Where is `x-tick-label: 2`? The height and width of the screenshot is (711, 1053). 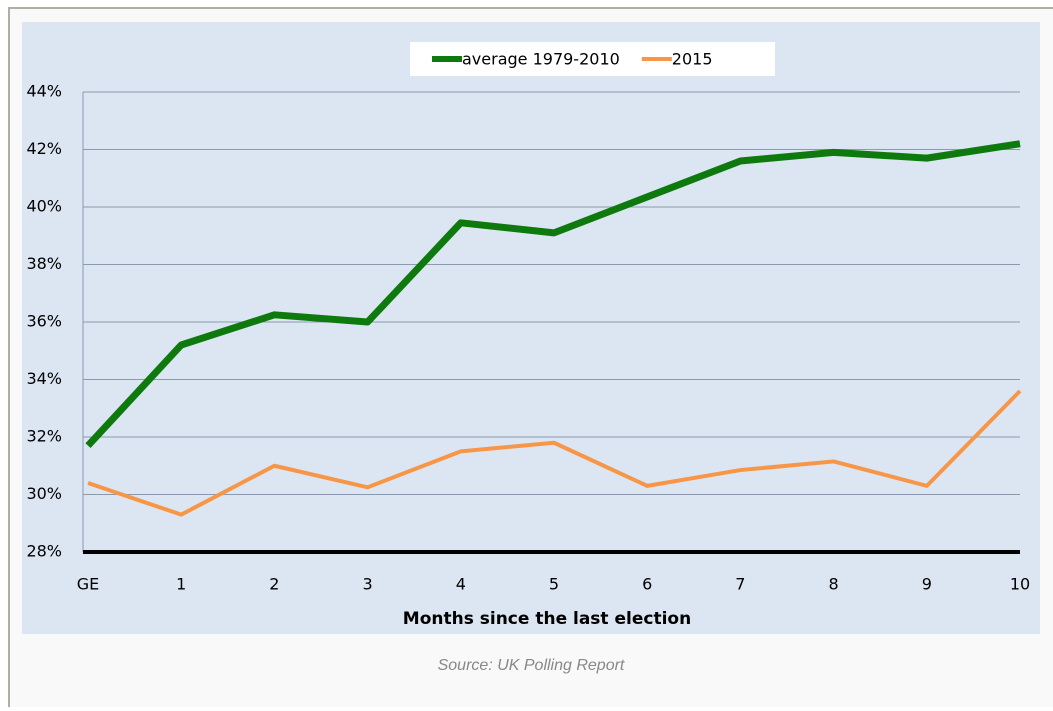
x-tick-label: 2 is located at coordinates (274, 584).